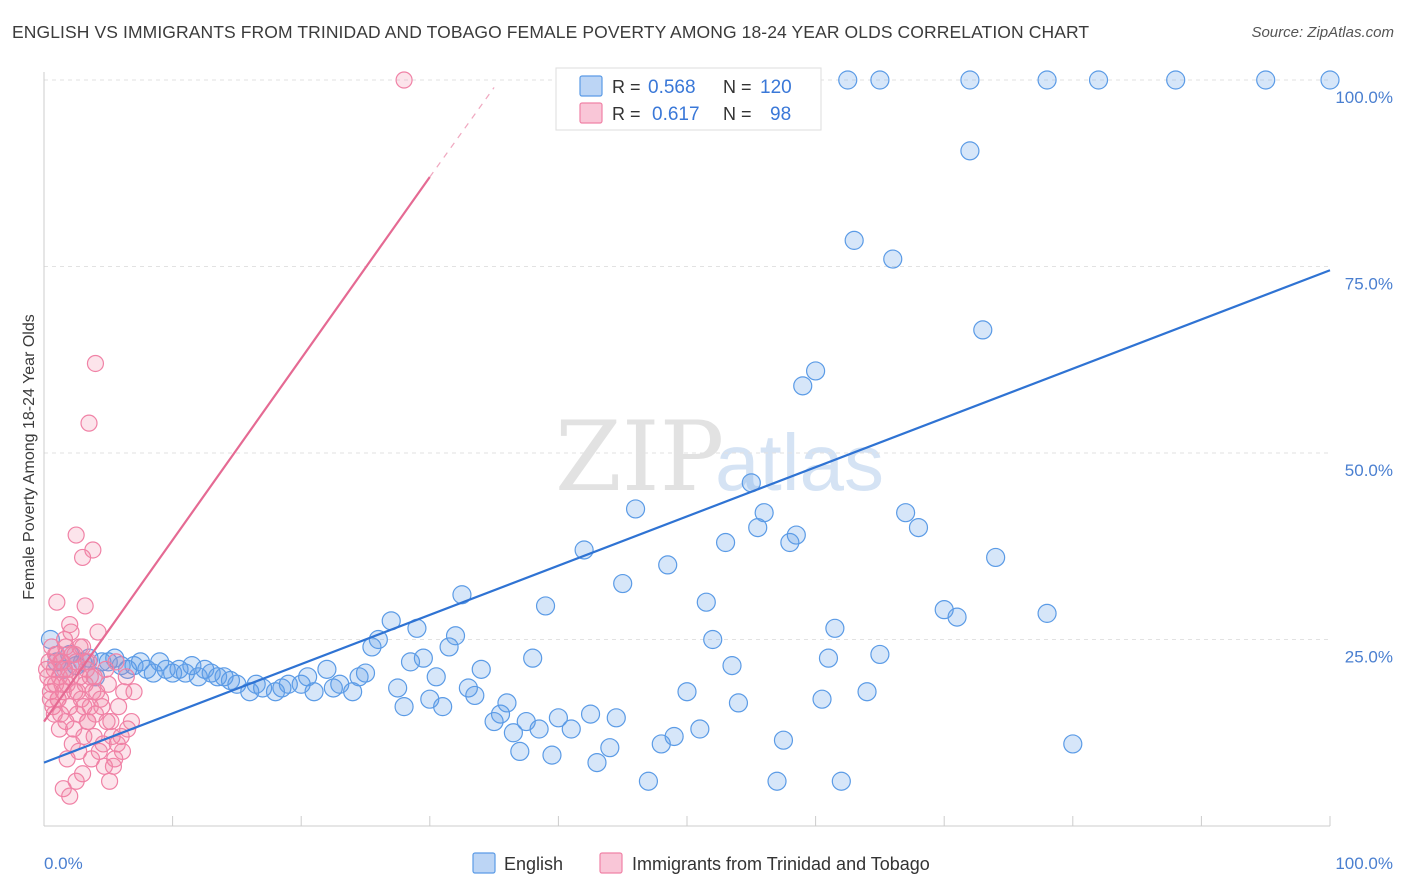 The image size is (1406, 892). I want to click on english-r-label: R =, so click(626, 87).